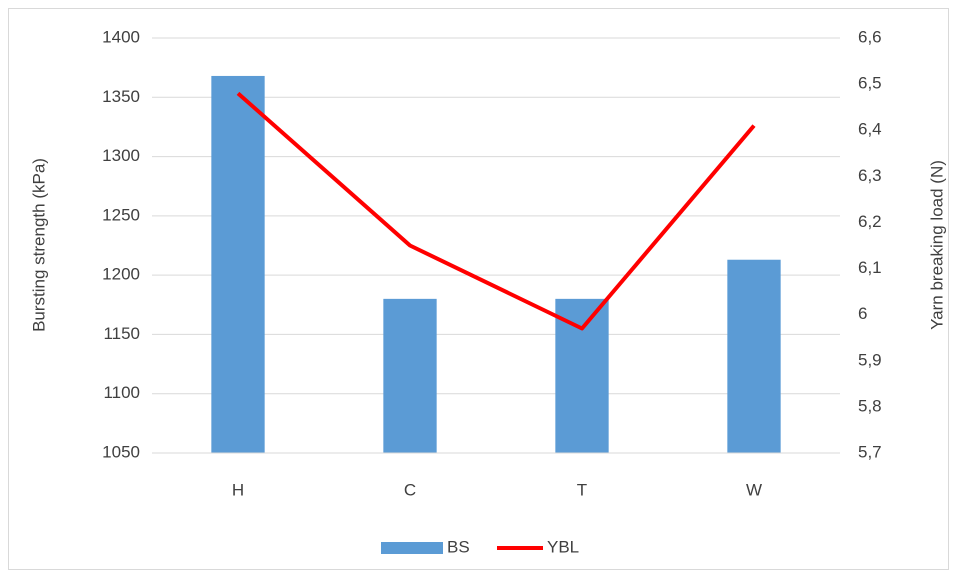 The width and height of the screenshot is (957, 578). Describe the element at coordinates (870, 451) in the screenshot. I see `y2-tick-label: 5,7` at that location.